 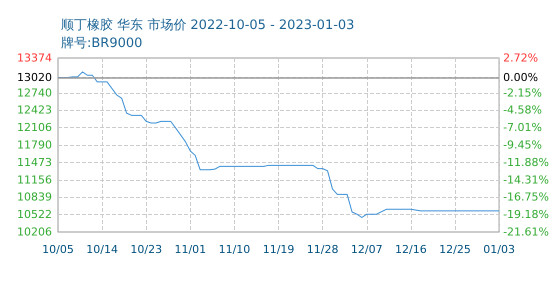 What do you see at coordinates (499, 249) in the screenshot?
I see `x-tick-label: 01/03` at bounding box center [499, 249].